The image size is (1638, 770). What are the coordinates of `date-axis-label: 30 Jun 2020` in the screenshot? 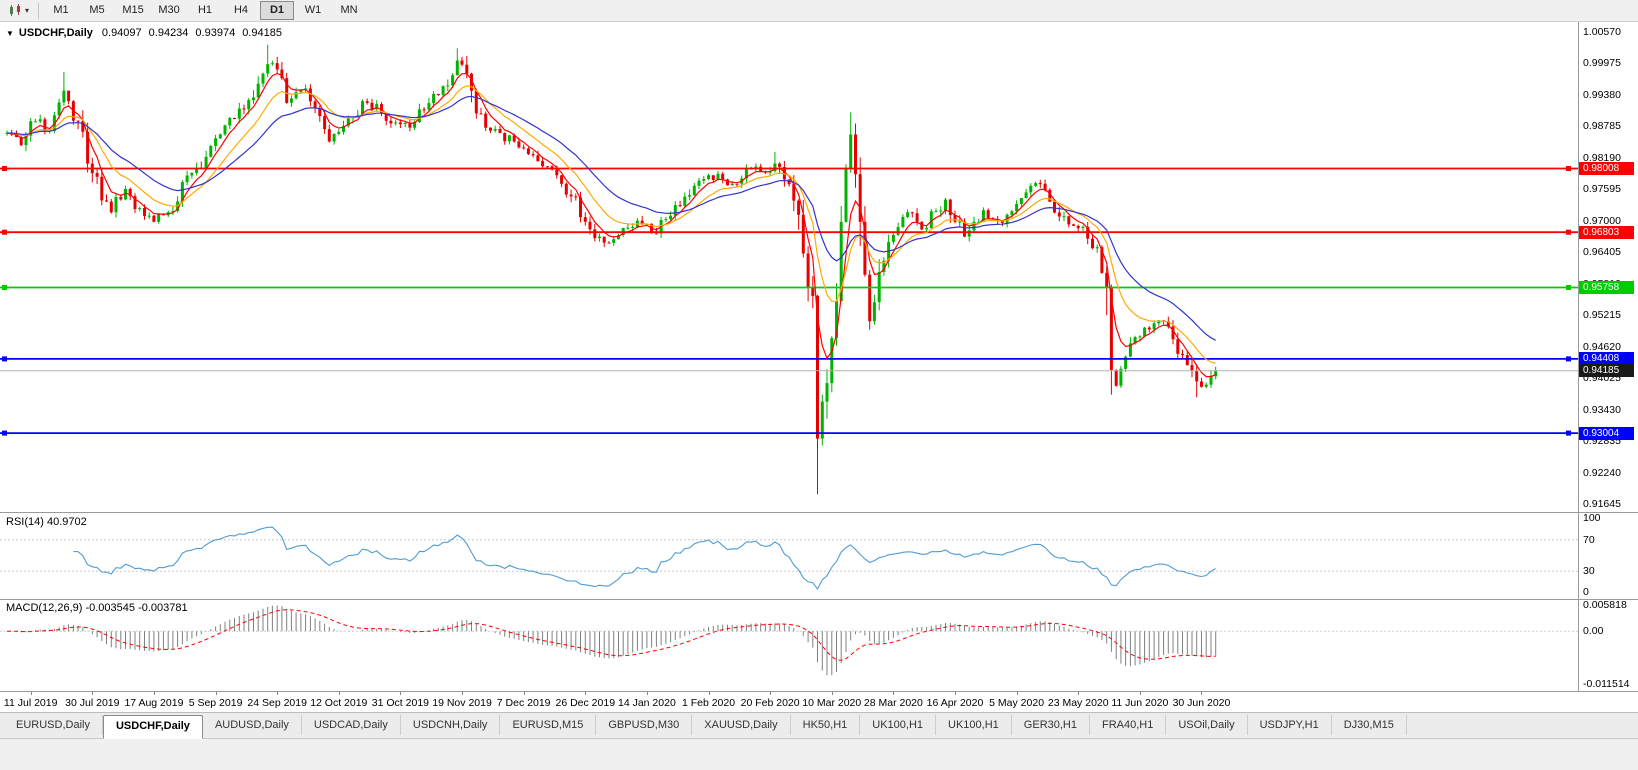 It's located at (1201, 703).